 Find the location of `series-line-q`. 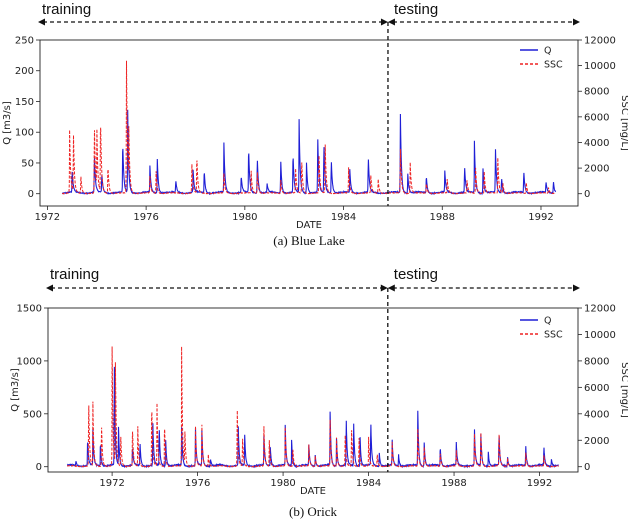

series-line-q is located at coordinates (309, 152).